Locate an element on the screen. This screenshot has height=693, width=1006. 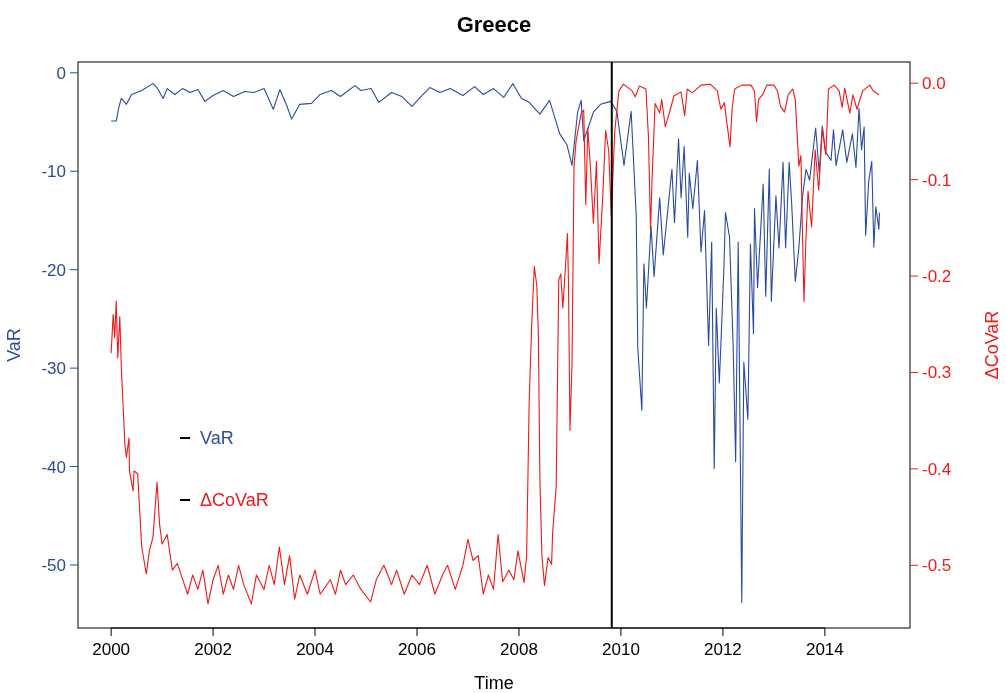
x-axis-title: Time is located at coordinates (494, 683).